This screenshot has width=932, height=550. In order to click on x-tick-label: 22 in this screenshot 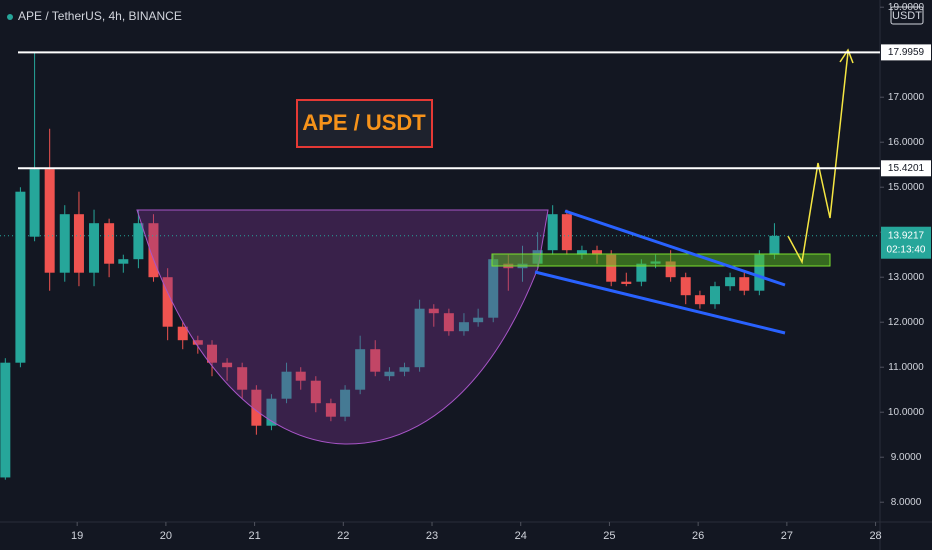, I will do `click(343, 536)`.